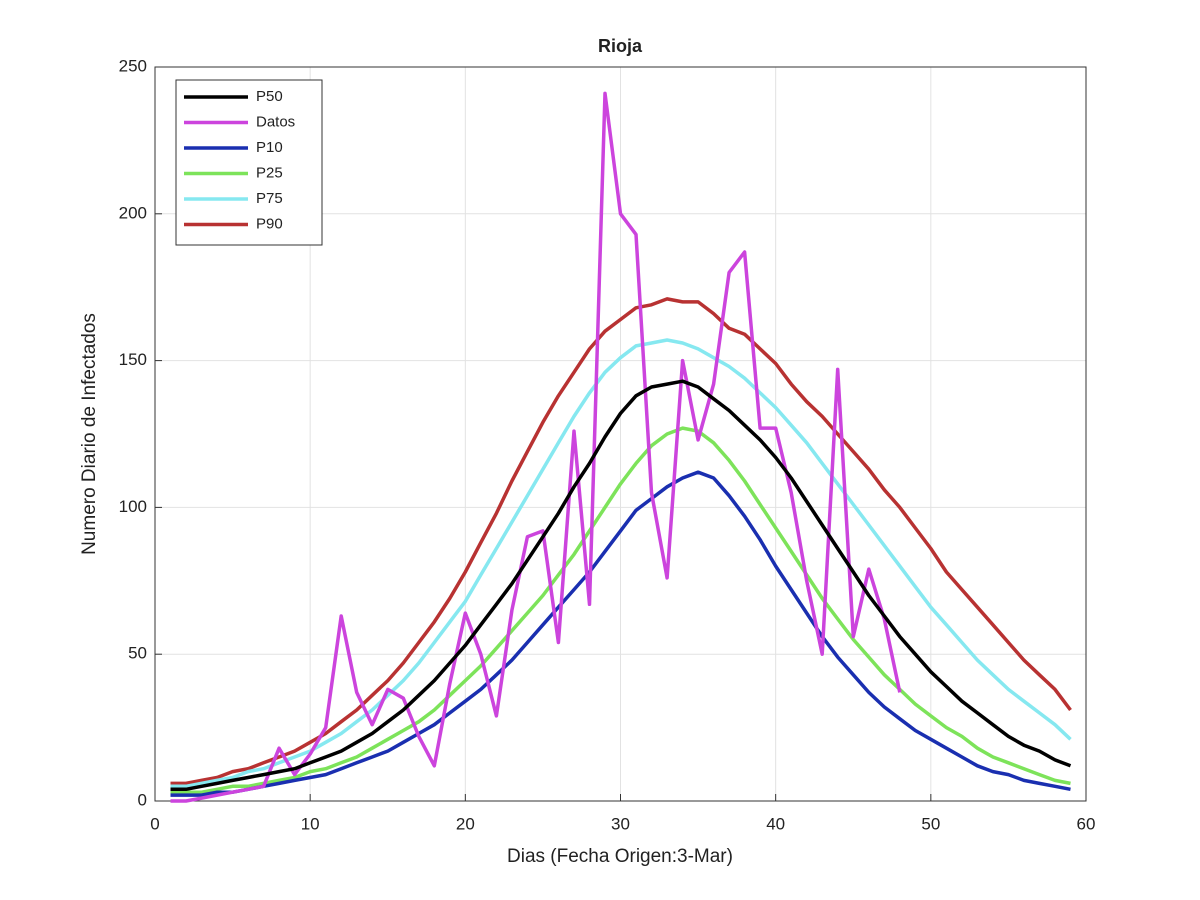 The image size is (1200, 900). I want to click on y-tick-label: 200, so click(133, 212).